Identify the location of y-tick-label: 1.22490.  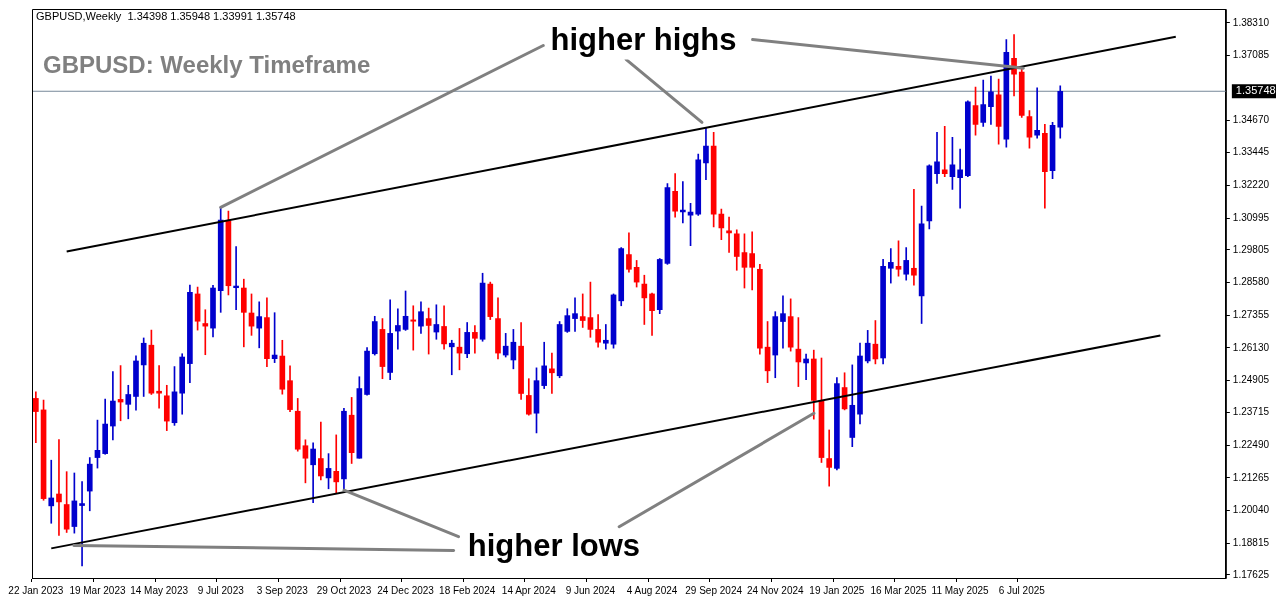
(1251, 444).